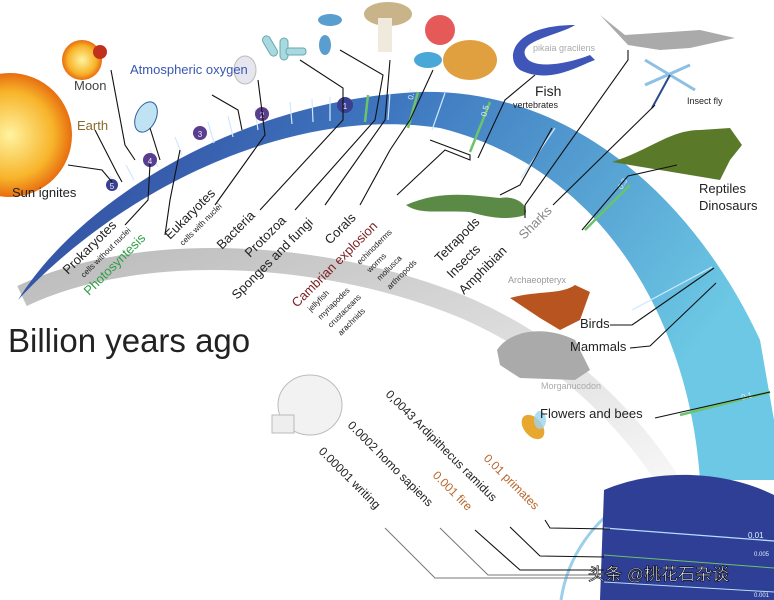  What do you see at coordinates (84, 60) in the screenshot?
I see `moon-picture` at bounding box center [84, 60].